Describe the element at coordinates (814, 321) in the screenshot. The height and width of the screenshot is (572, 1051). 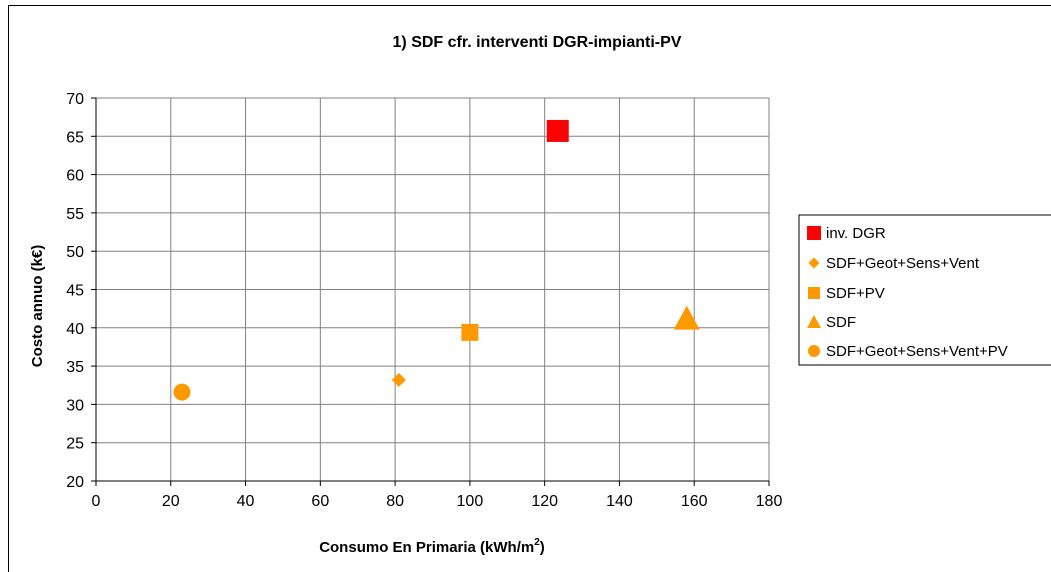
I see `legend-marker-sdf` at that location.